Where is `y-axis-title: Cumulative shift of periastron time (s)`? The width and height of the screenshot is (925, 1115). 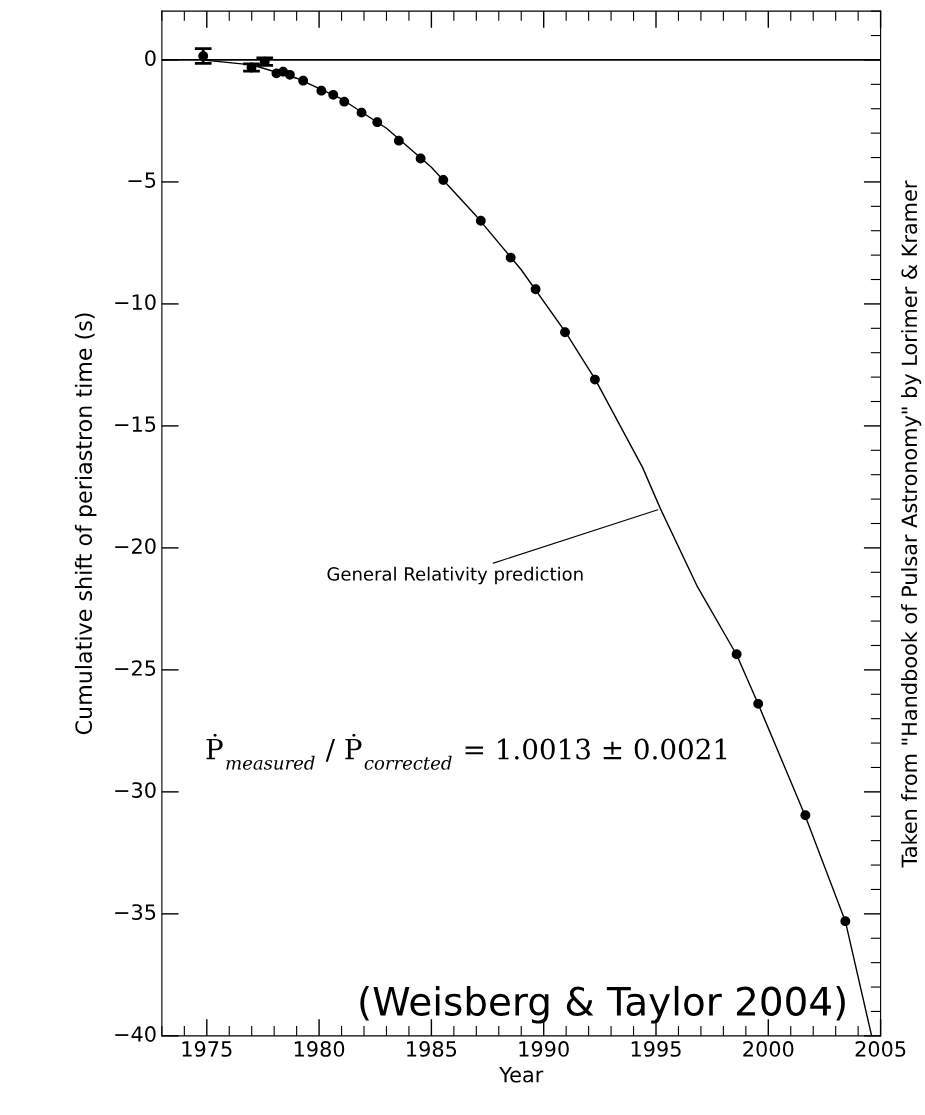 y-axis-title: Cumulative shift of periastron time (s) is located at coordinates (85, 524).